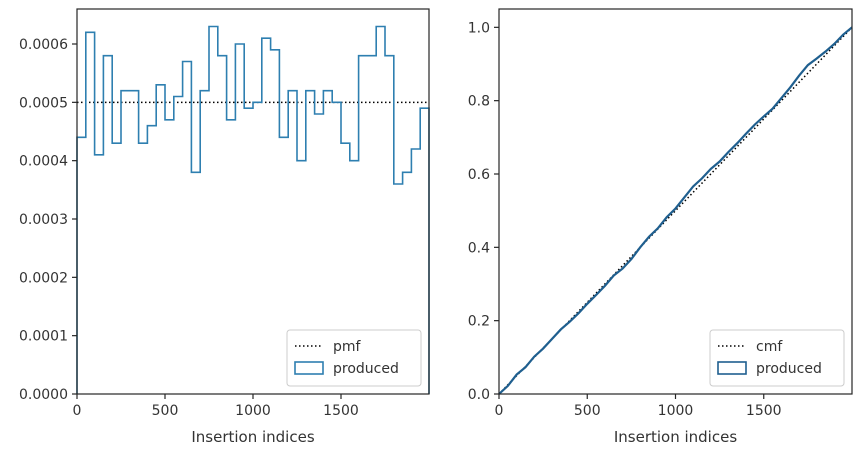  What do you see at coordinates (769, 347) in the screenshot?
I see `legend-label-cmf: cmf` at bounding box center [769, 347].